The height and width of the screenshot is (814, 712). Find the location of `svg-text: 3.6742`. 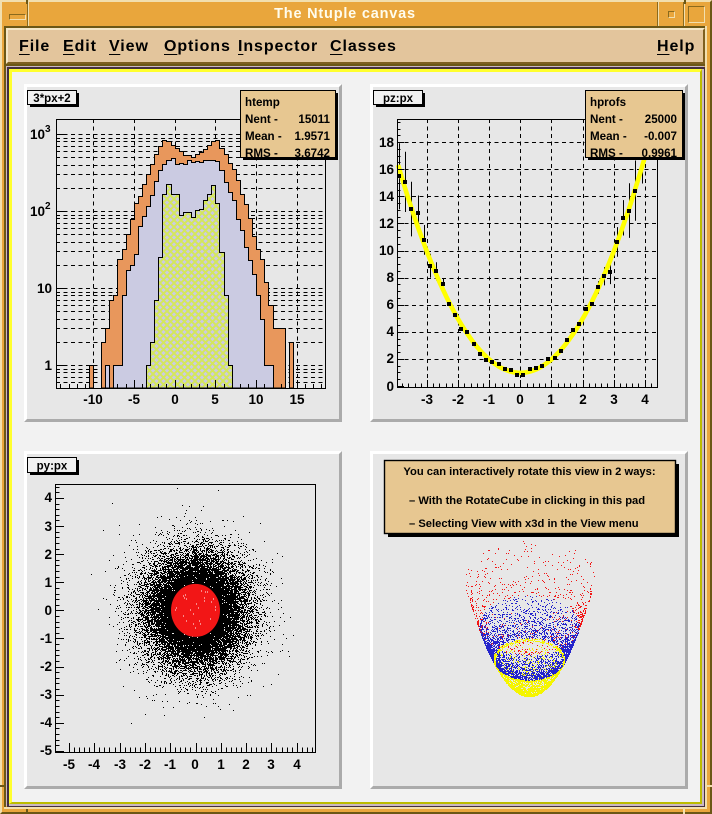

svg-text: 3.6742 is located at coordinates (312, 153).